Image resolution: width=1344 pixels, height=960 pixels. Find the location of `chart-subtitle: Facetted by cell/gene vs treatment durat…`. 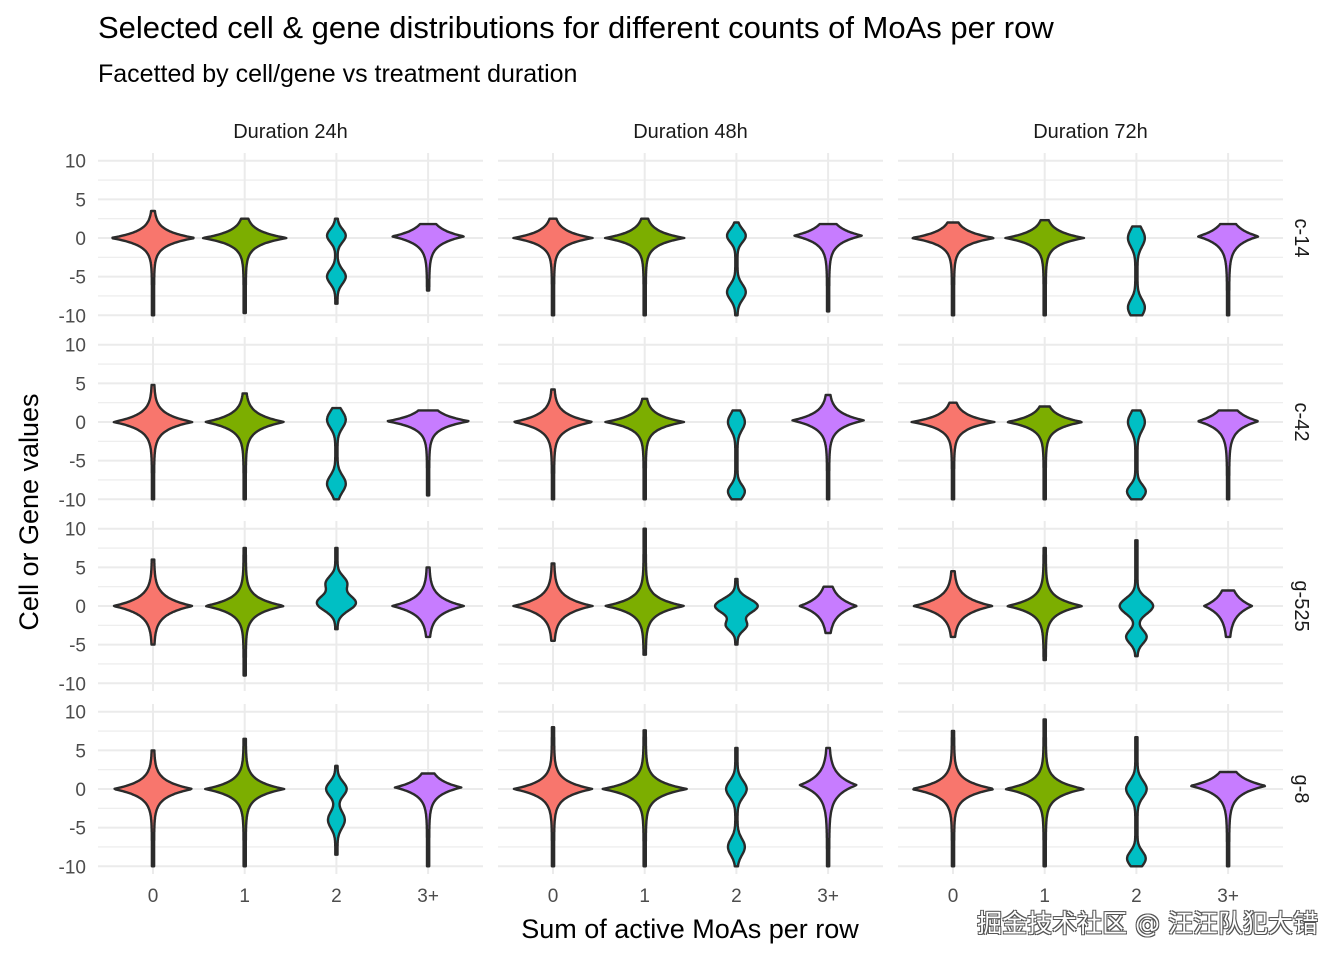

chart-subtitle: Facetted by cell/gene vs treatment durat… is located at coordinates (338, 74).